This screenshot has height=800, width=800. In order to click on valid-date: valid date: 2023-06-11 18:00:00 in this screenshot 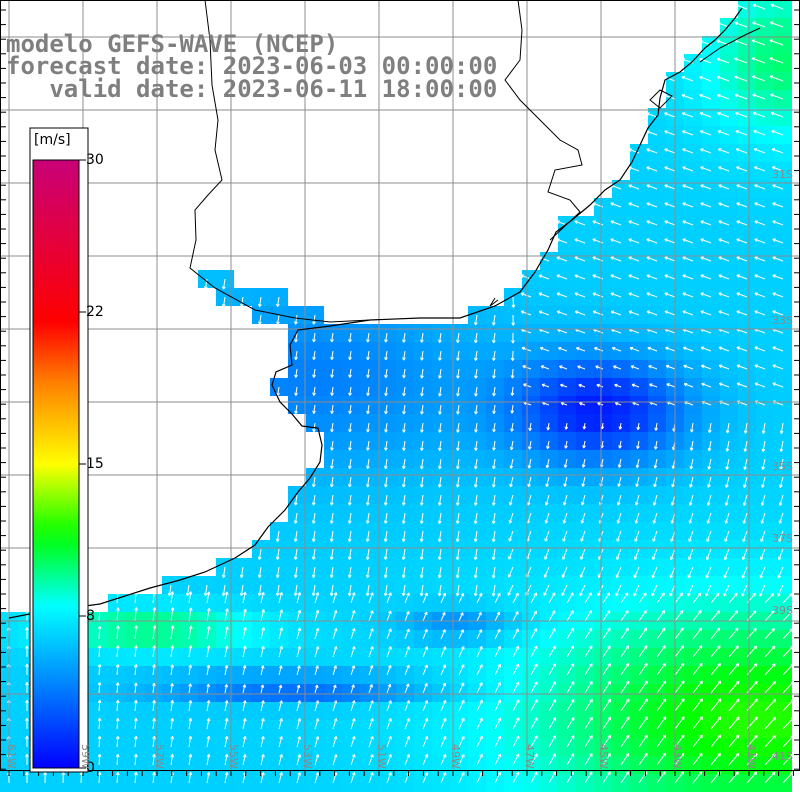, I will do `click(252, 89)`.